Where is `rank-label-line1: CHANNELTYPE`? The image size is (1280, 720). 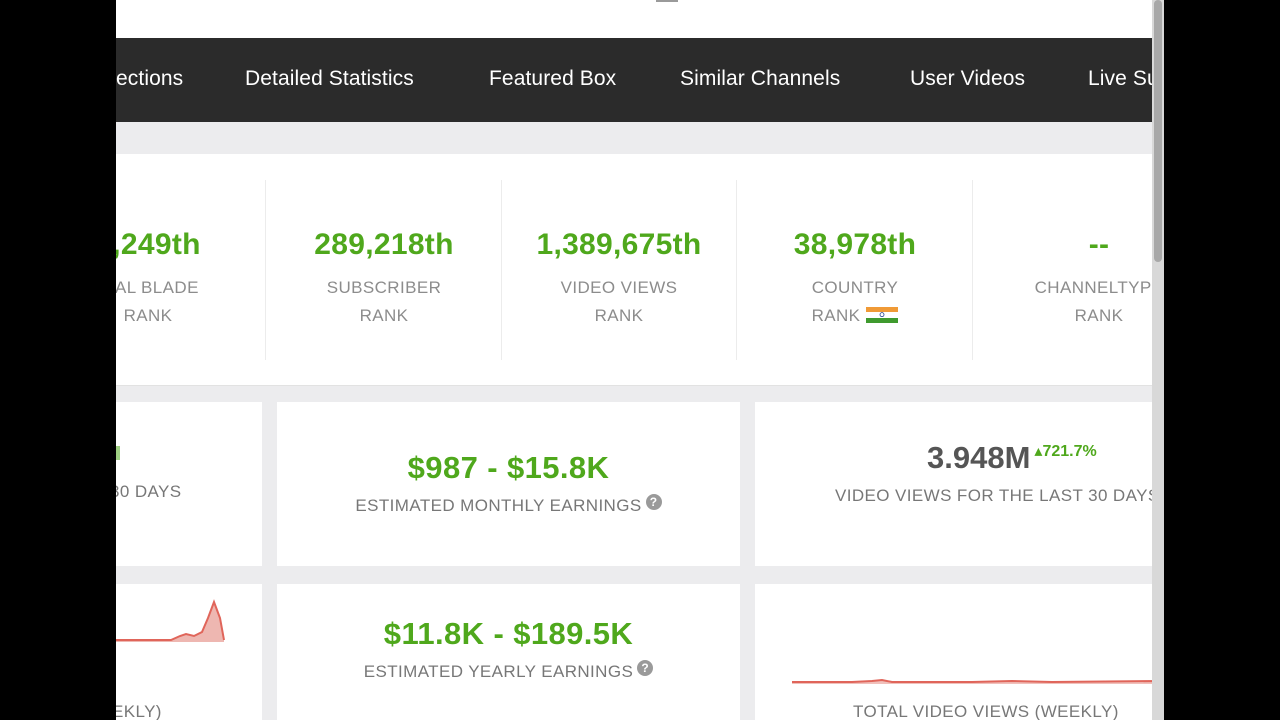
rank-label-line1: CHANNELTYPE is located at coordinates (1099, 287).